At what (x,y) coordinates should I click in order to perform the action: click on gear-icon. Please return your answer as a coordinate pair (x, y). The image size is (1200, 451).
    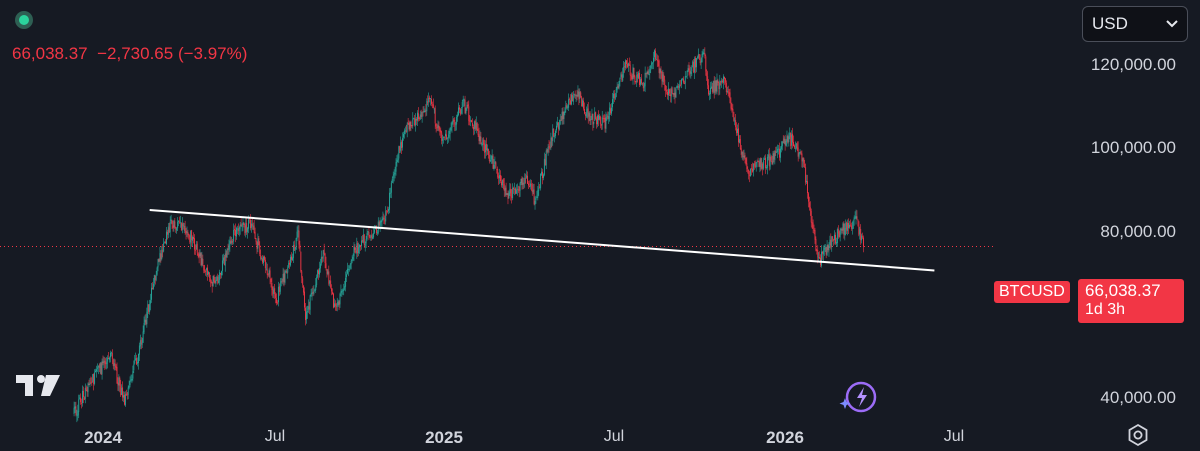
    Looking at the image, I should click on (1138, 435).